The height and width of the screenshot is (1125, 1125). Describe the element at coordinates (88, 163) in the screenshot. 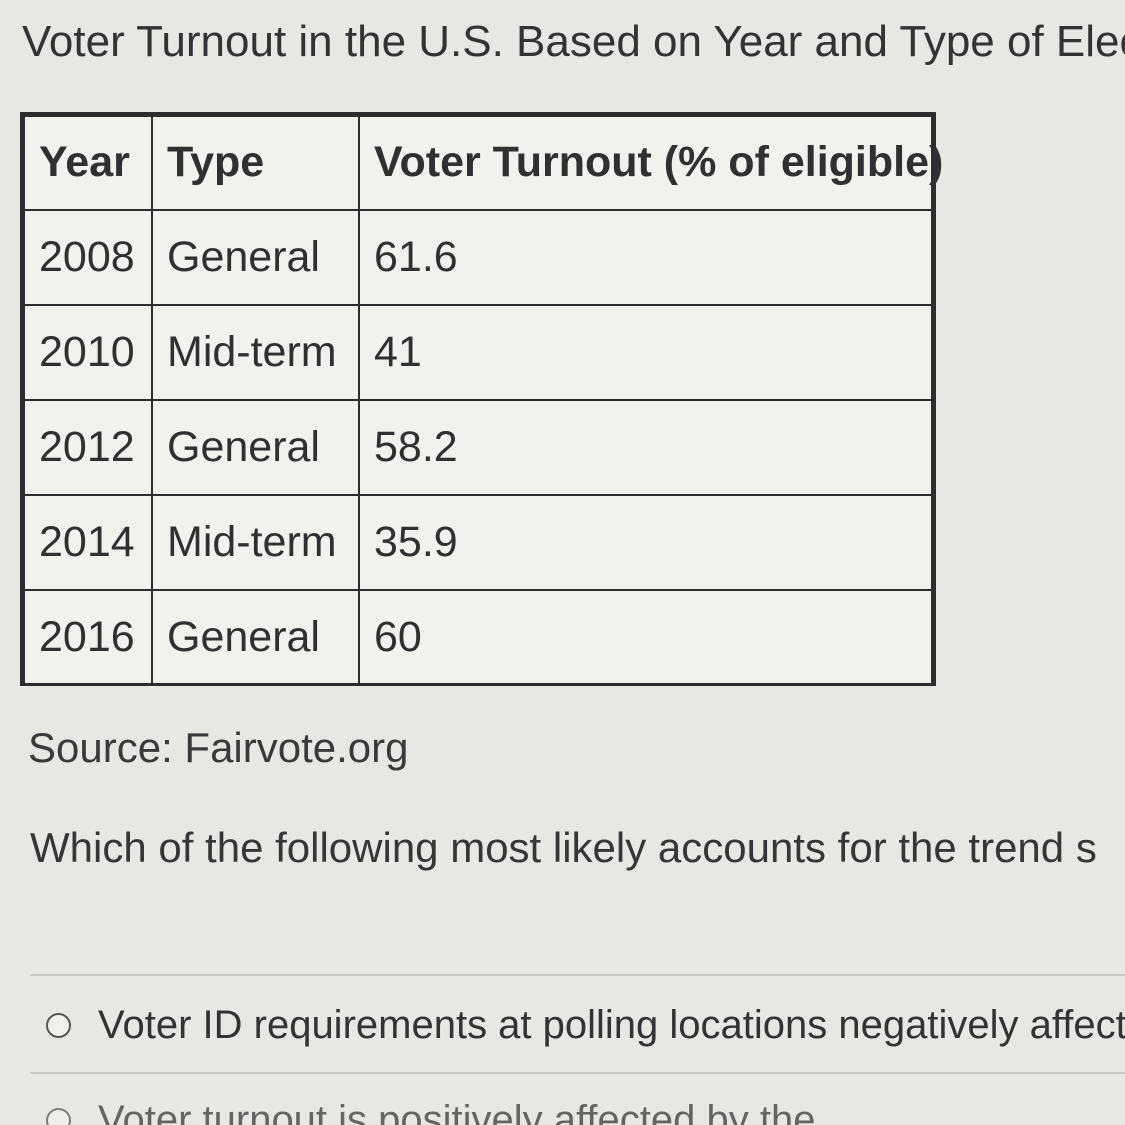

I see `table-header-year: Year` at that location.